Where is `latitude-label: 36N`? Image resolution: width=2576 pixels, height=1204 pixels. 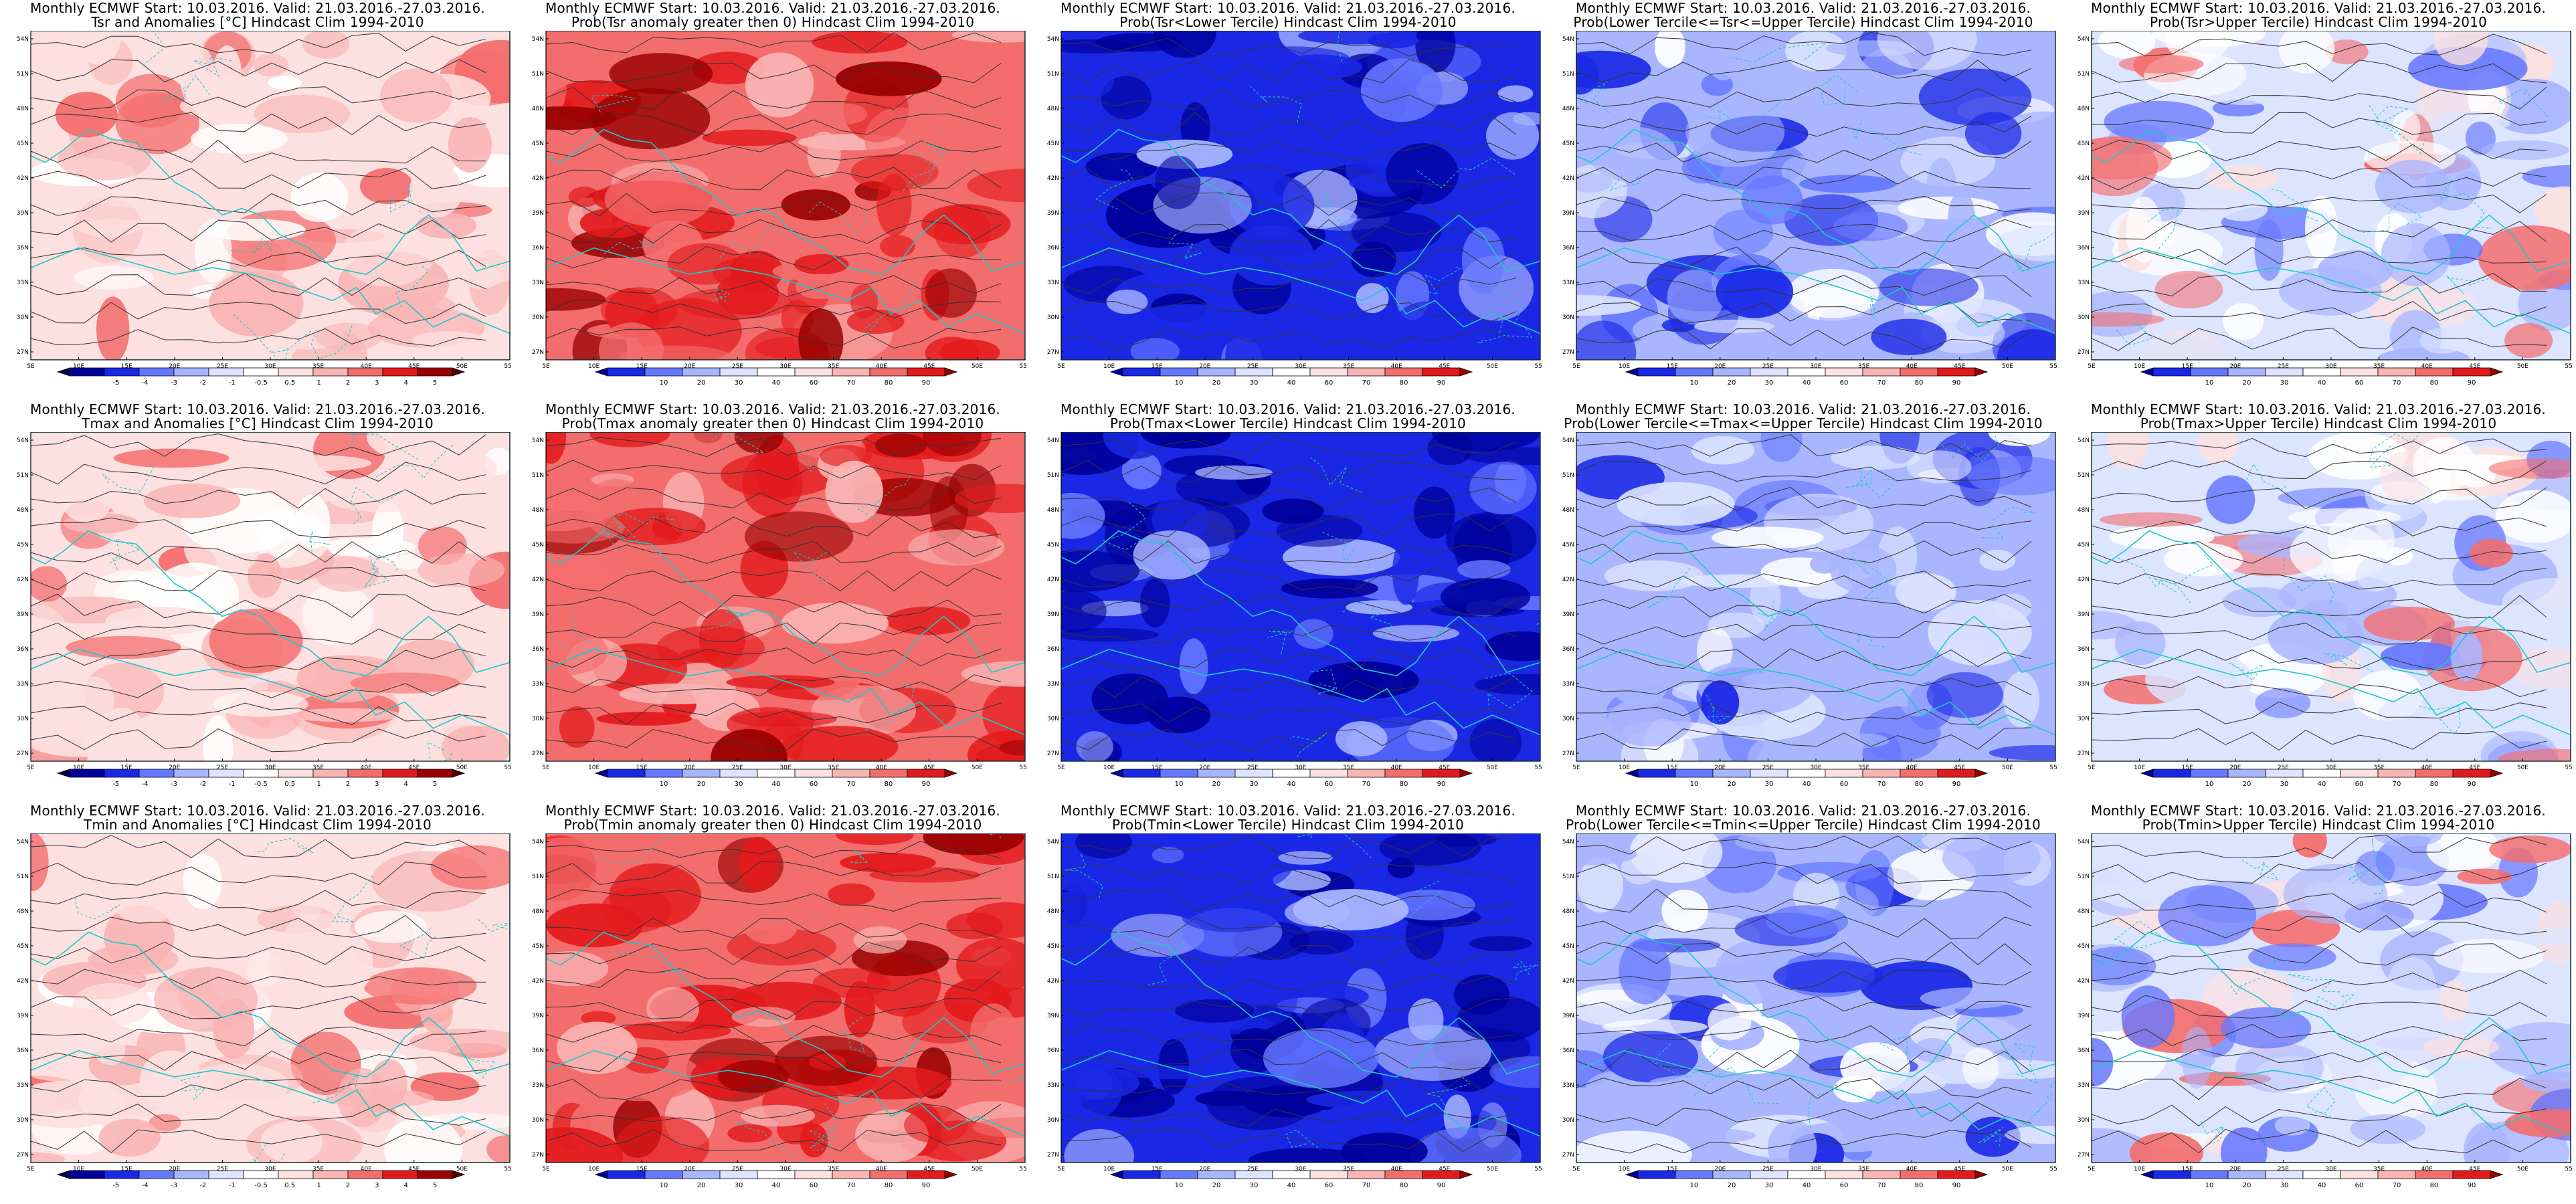 latitude-label: 36N is located at coordinates (538, 1050).